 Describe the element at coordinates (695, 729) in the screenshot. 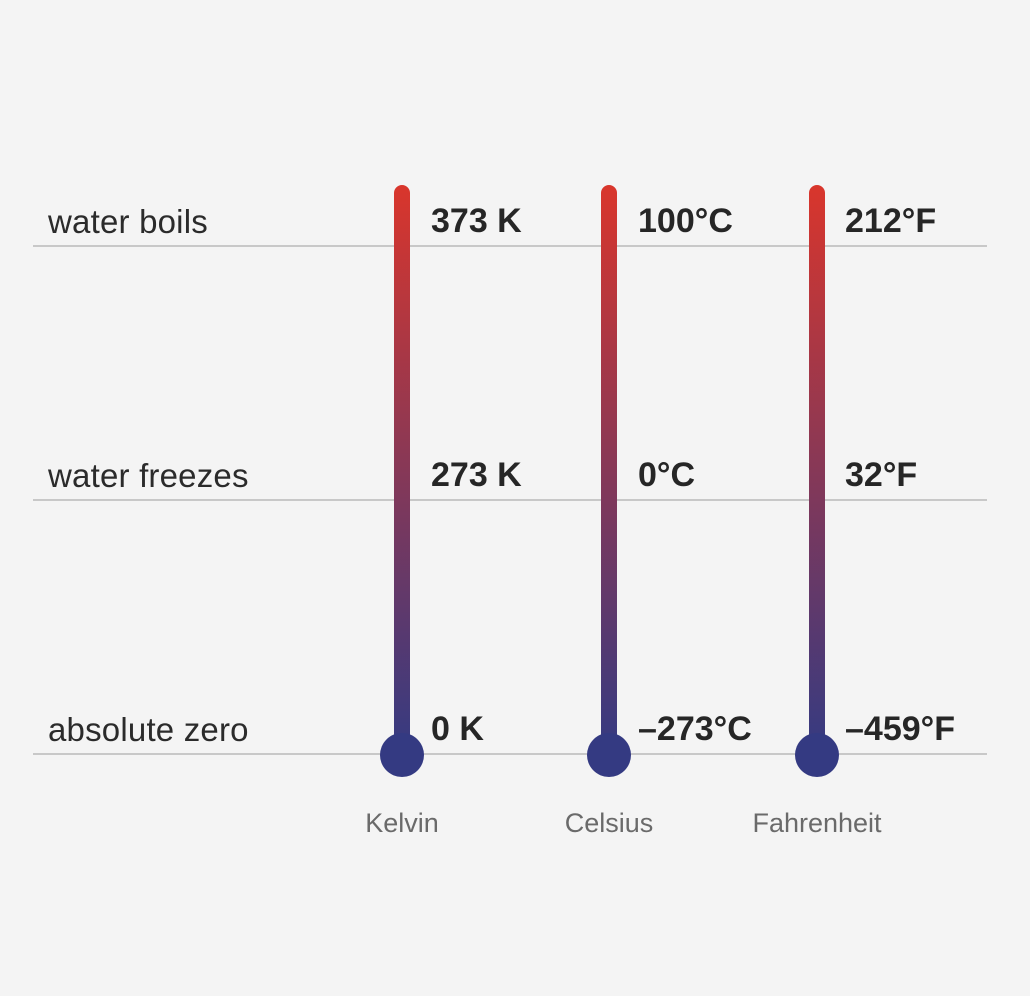

I see `celsius-value-absolute-zero: –273°C` at that location.